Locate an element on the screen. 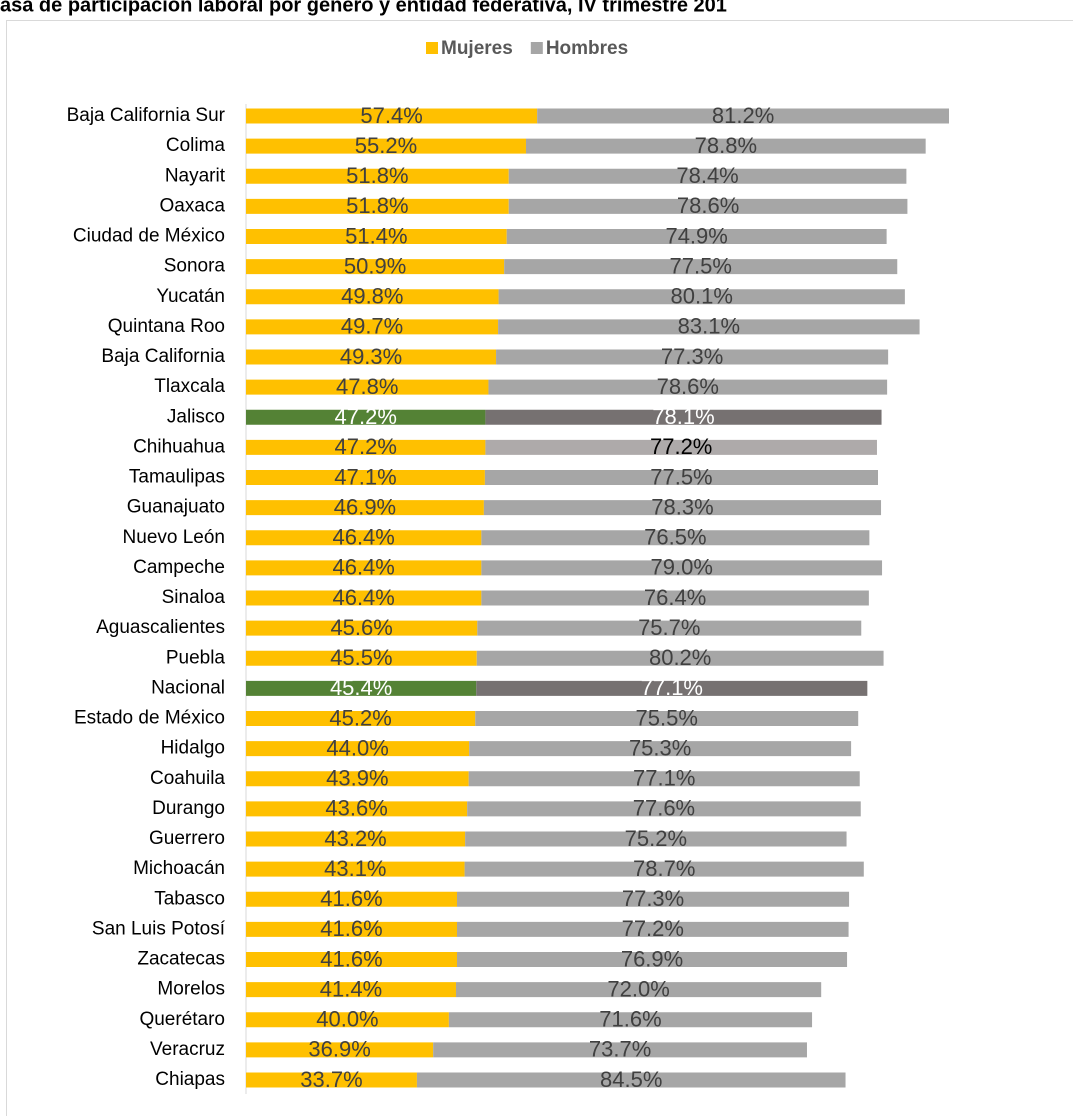 Image resolution: width=1073 pixels, height=1116 pixels. data-label: 43.6% is located at coordinates (356, 808).